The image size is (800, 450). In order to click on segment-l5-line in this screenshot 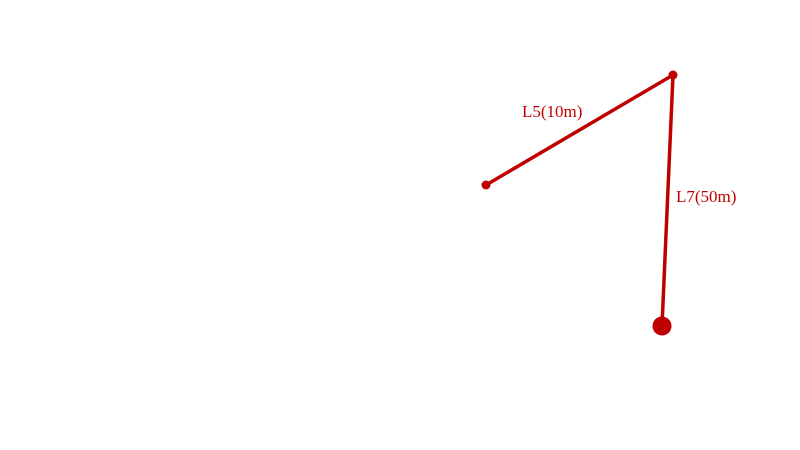, I will do `click(579, 130)`.